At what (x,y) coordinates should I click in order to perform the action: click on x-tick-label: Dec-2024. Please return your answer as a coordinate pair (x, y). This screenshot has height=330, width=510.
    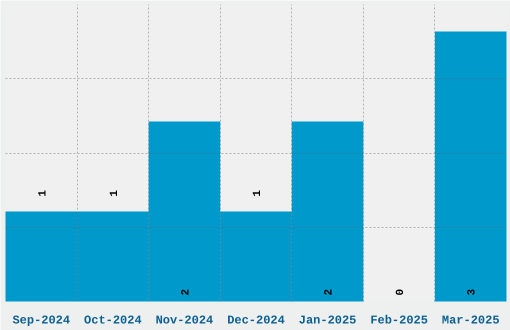
    Looking at the image, I should click on (256, 321).